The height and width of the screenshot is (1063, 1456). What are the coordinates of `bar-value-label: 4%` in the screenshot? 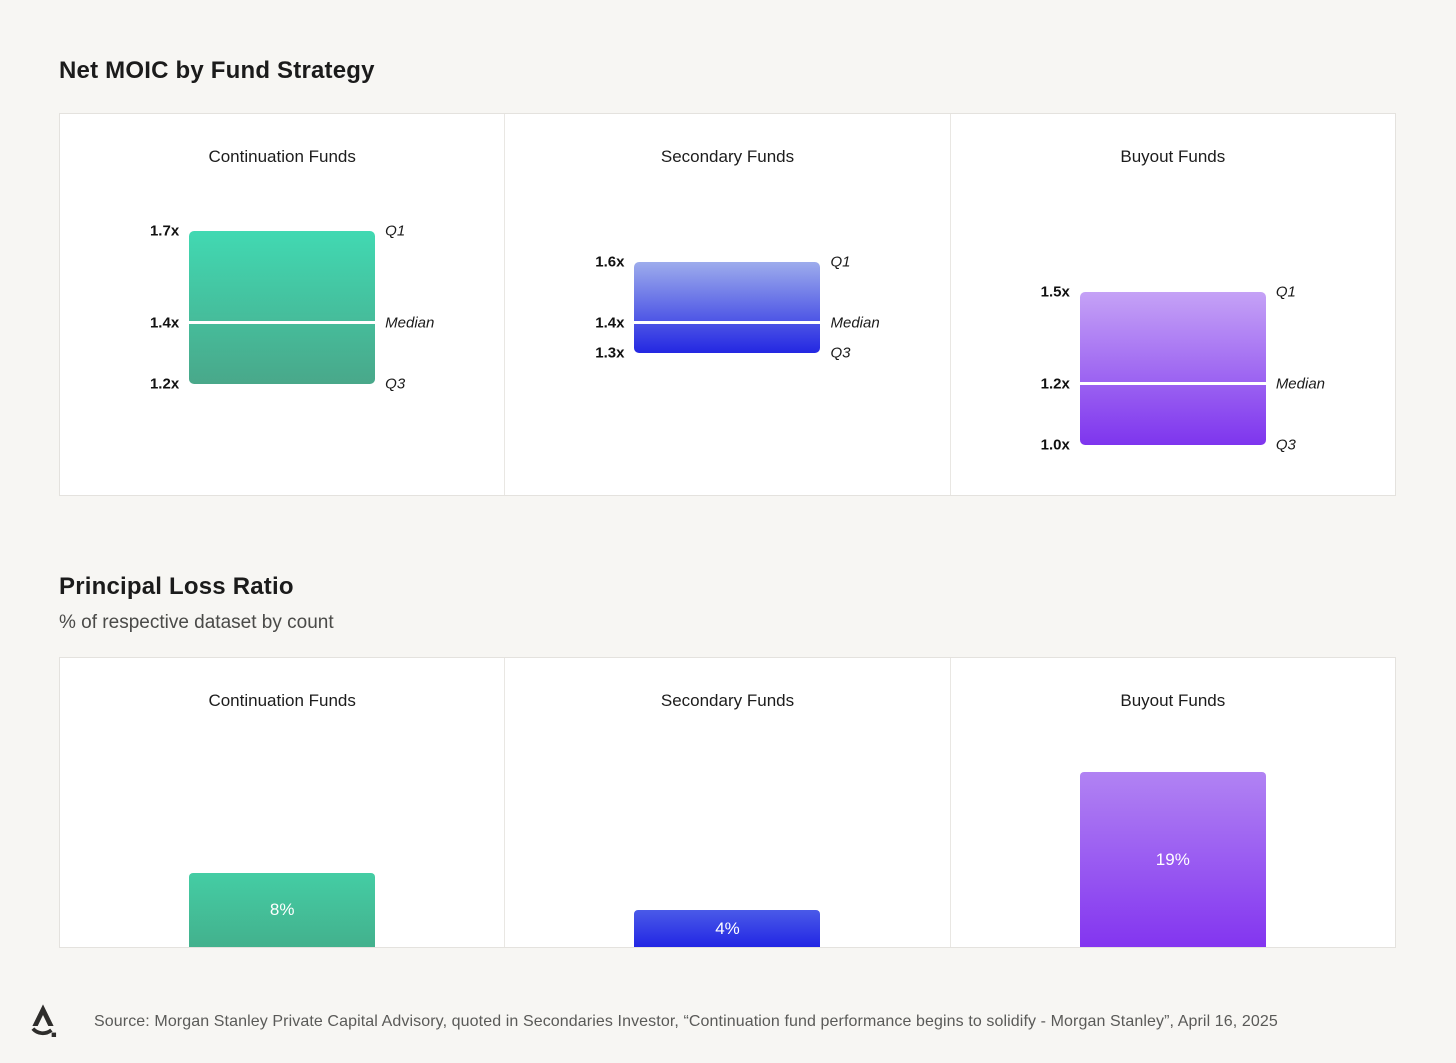 It's located at (727, 928).